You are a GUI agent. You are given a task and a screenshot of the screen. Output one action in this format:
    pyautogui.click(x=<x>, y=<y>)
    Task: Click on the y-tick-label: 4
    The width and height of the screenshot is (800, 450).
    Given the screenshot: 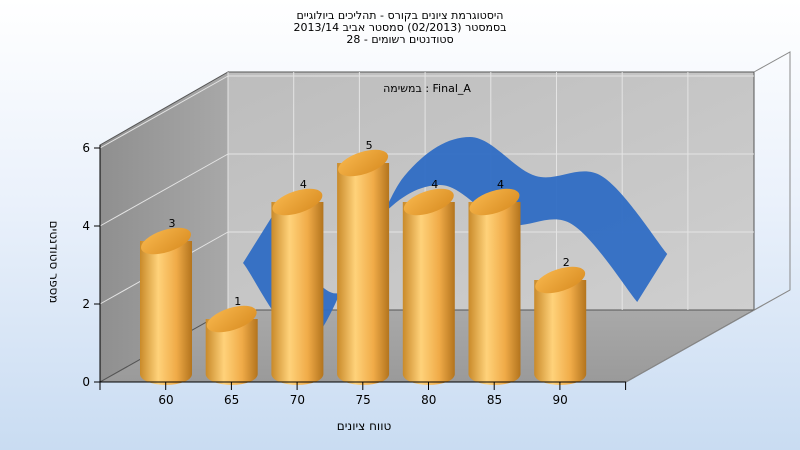 What is the action you would take?
    pyautogui.click(x=86, y=226)
    